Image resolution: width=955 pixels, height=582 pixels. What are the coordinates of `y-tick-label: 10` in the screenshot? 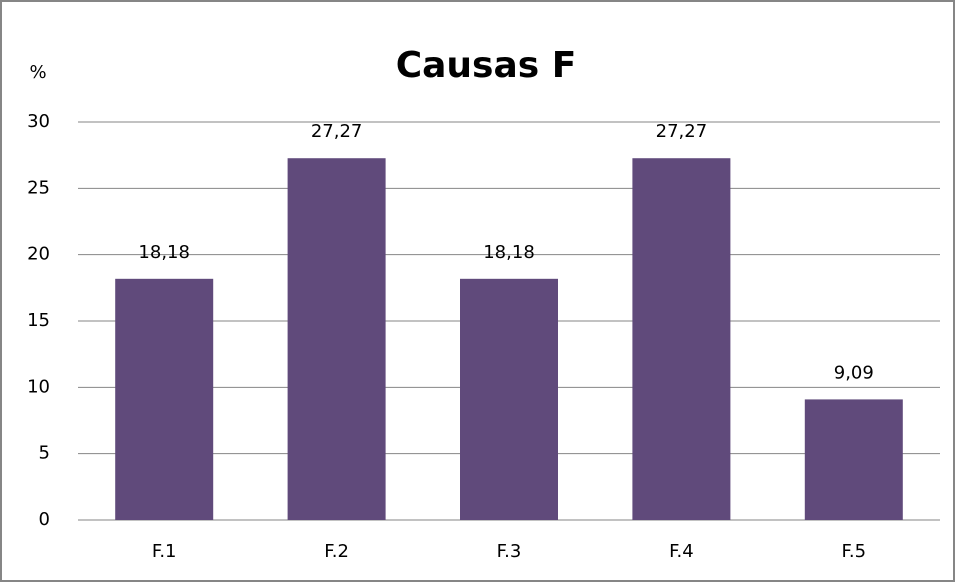 It's located at (38, 386).